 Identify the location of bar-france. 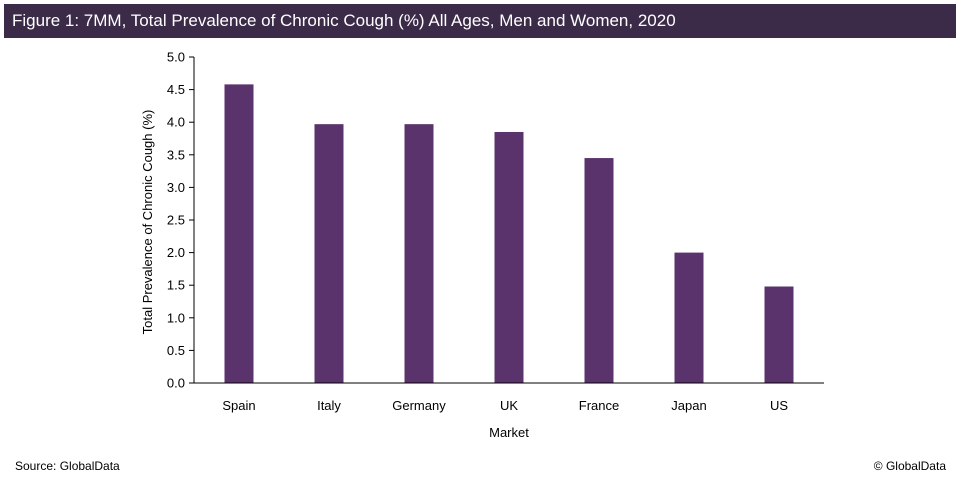
(599, 270).